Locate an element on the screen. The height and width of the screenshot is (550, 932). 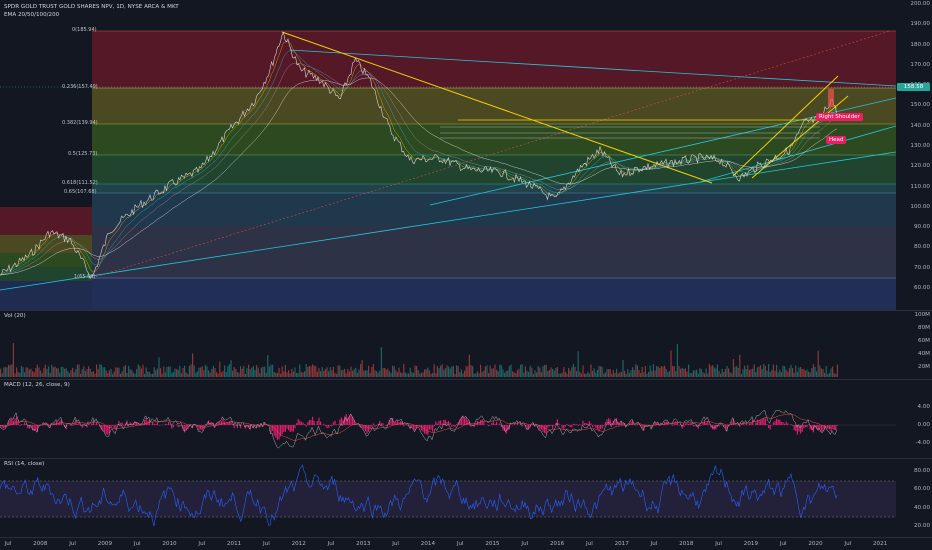
indicator-ema: EMA 20/50/100/200 is located at coordinates (32, 15).